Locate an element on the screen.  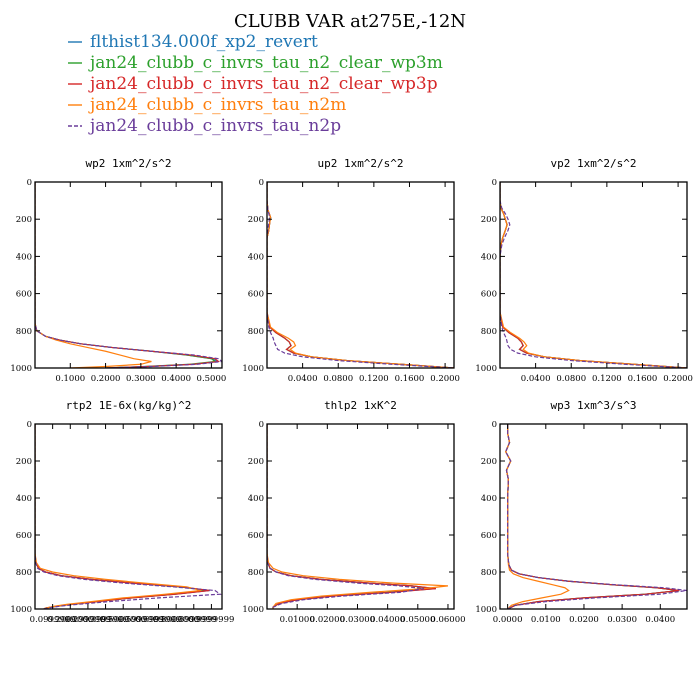
x-tick-label: 0.02000 is located at coordinates (327, 620).